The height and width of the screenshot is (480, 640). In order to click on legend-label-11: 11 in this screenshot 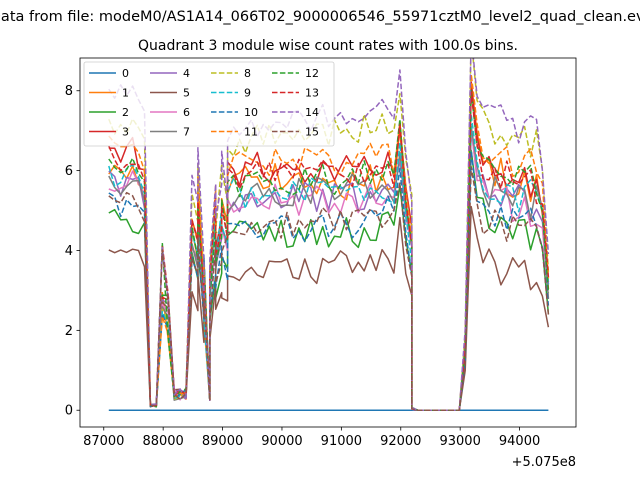, I will do `click(251, 132)`.